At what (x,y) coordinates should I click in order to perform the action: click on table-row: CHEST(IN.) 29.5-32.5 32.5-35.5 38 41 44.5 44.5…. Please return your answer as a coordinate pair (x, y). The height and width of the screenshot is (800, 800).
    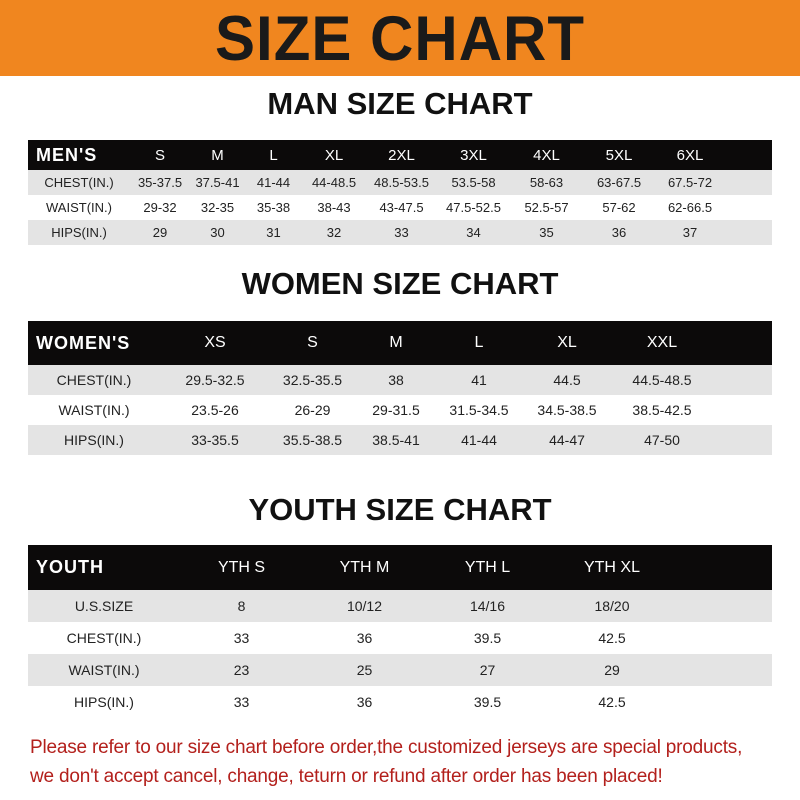
    Looking at the image, I should click on (400, 380).